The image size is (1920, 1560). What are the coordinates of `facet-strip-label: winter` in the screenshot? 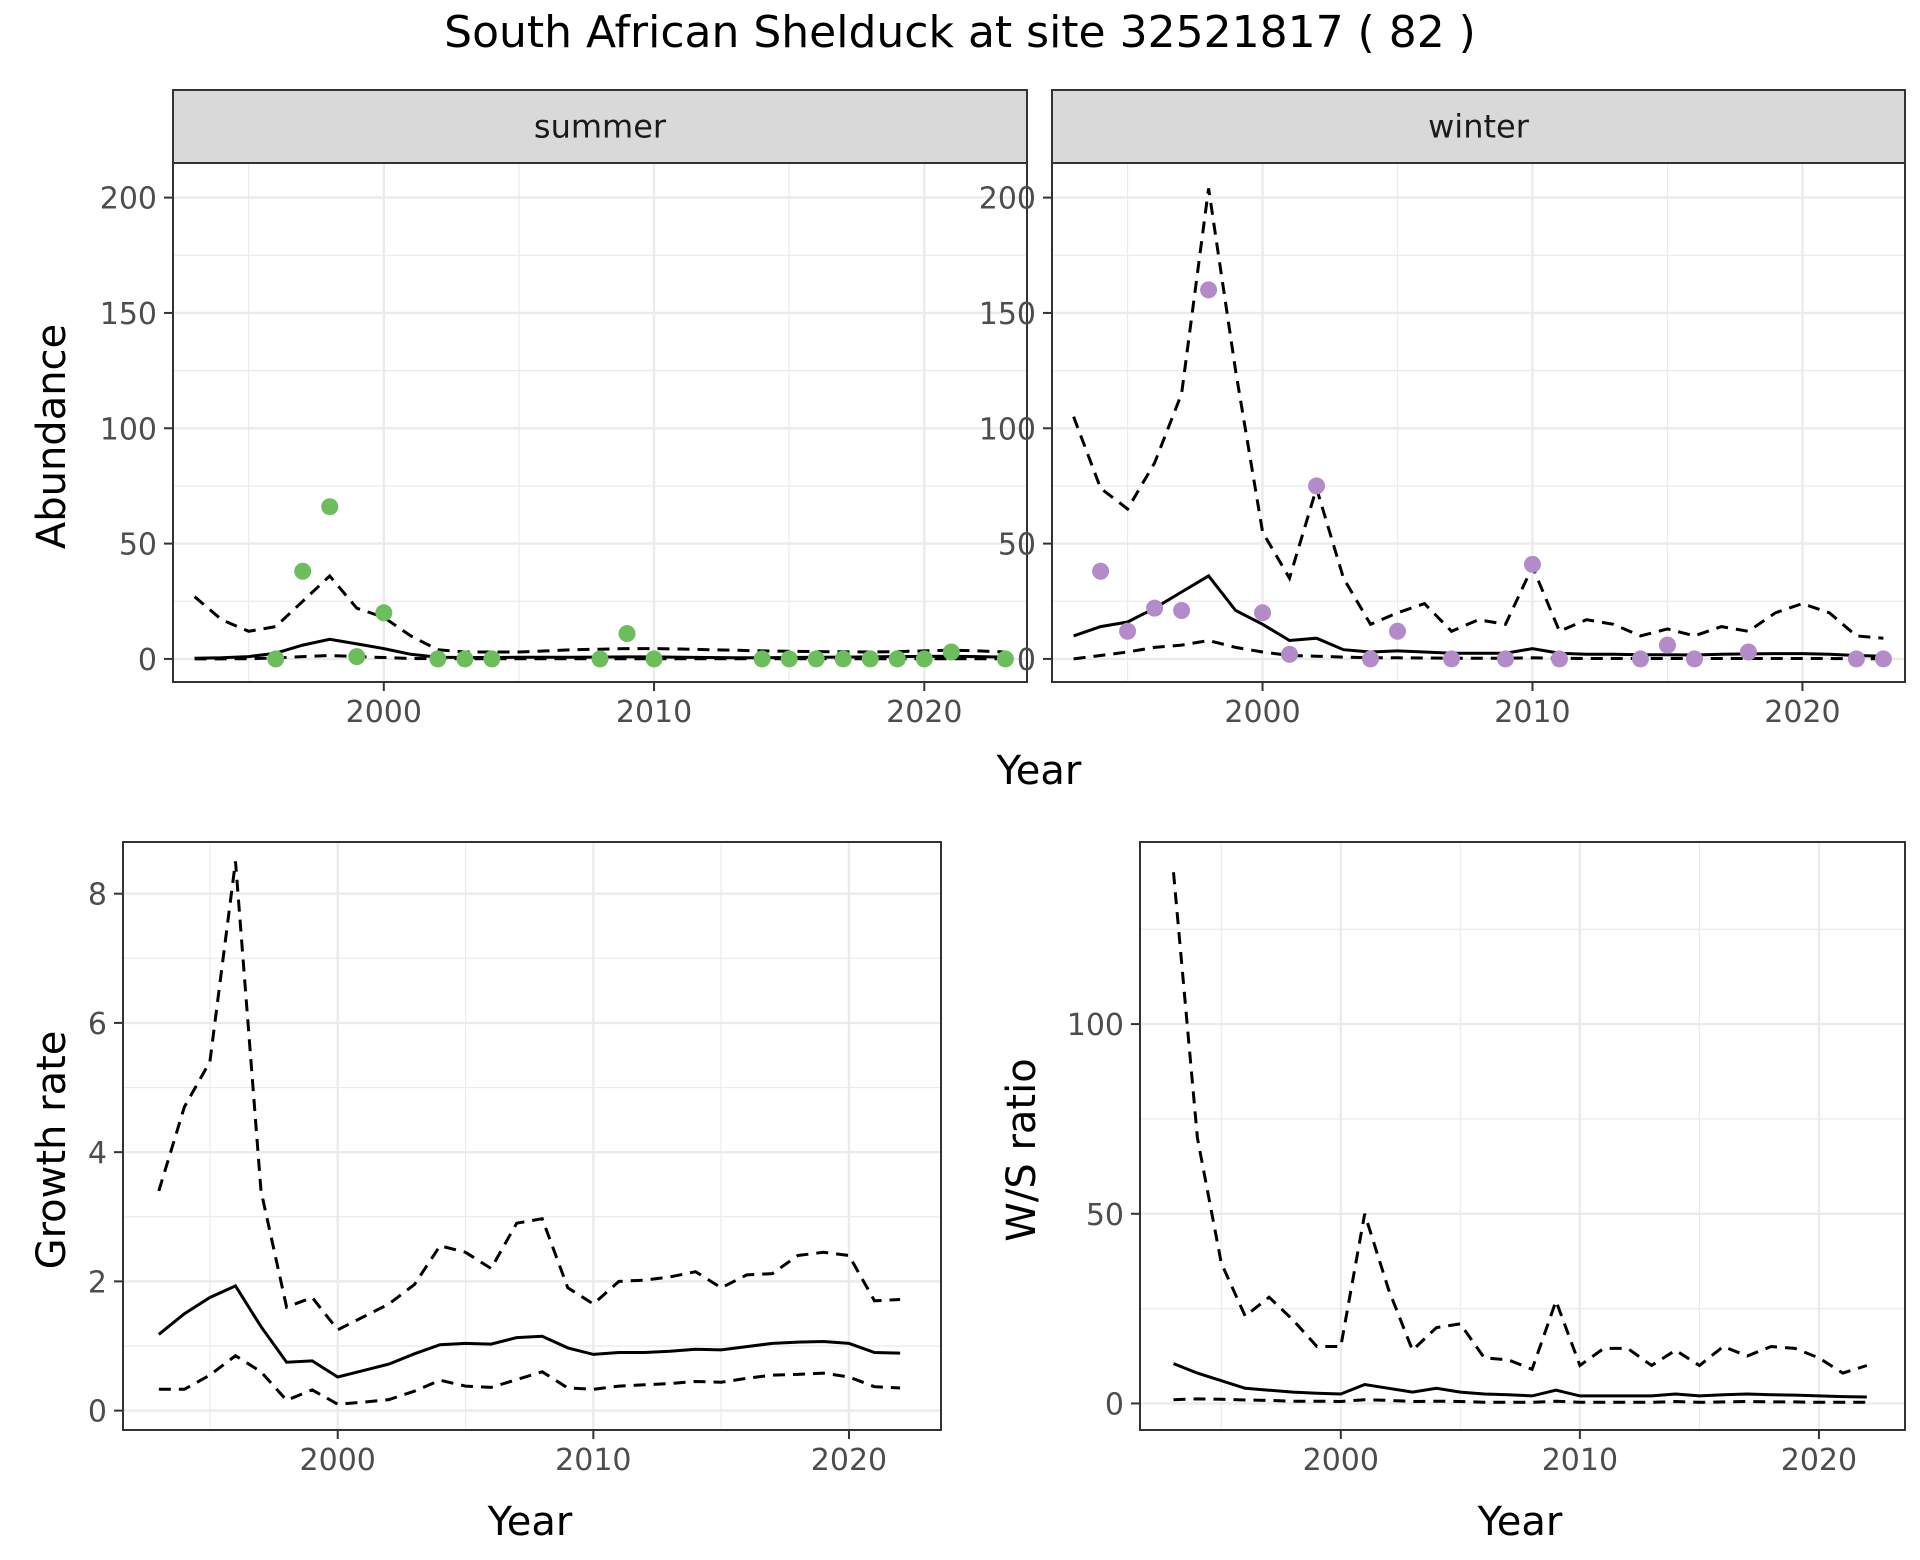 It's located at (1479, 127).